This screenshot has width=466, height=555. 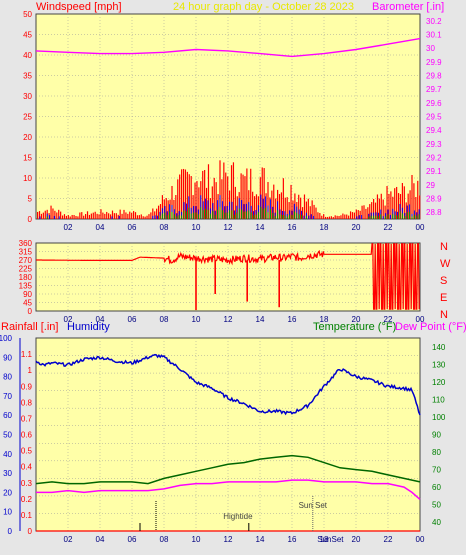 What do you see at coordinates (228, 469) in the screenshot?
I see `temperature-line` at bounding box center [228, 469].